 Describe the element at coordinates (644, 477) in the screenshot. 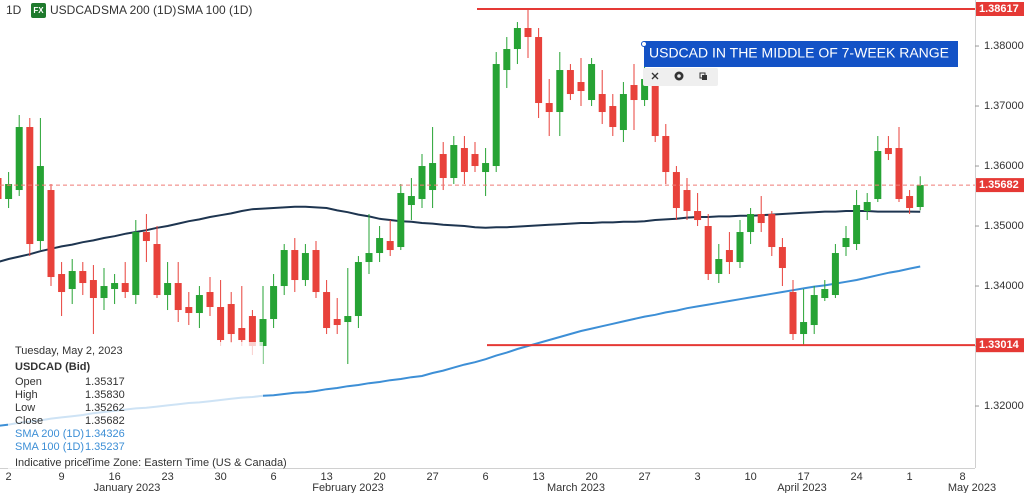

I see `x-tick-label: 27` at that location.